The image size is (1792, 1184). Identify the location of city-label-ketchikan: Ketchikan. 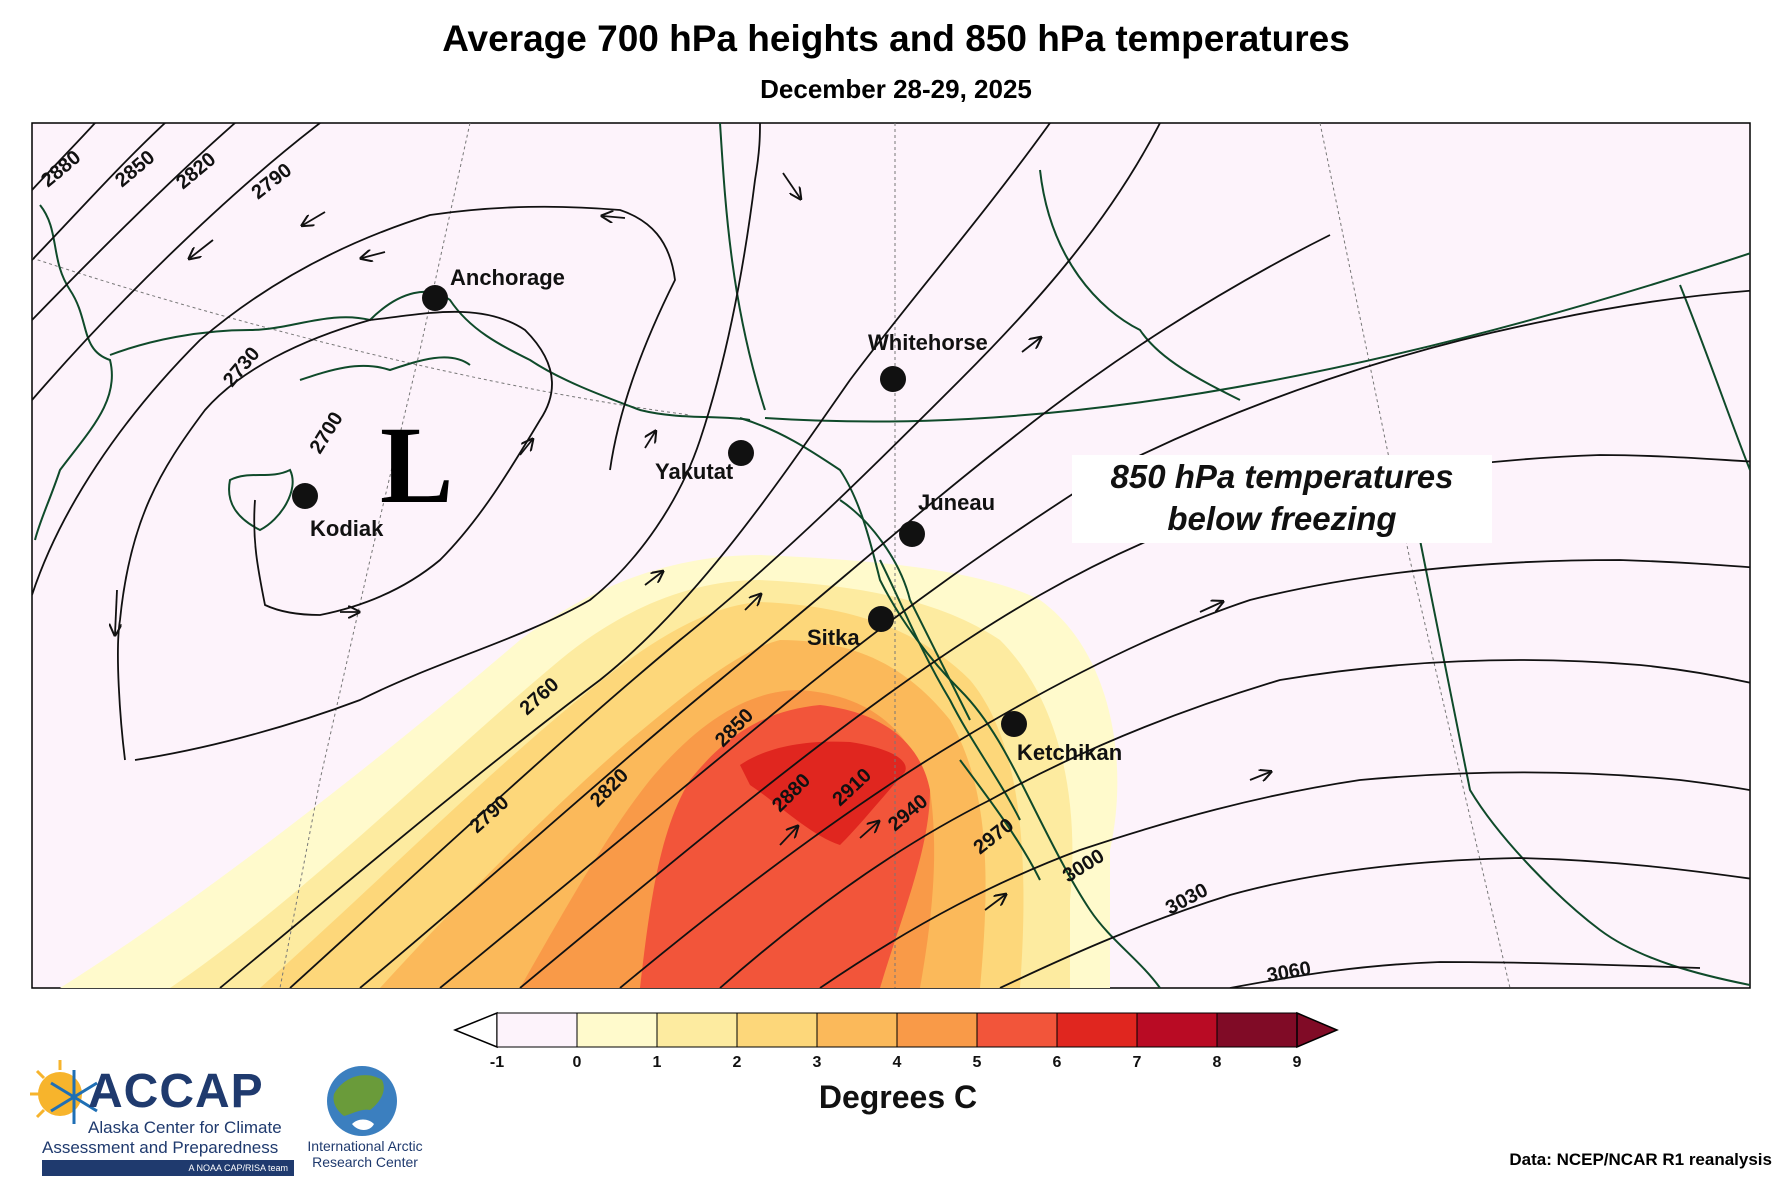
(1069, 752).